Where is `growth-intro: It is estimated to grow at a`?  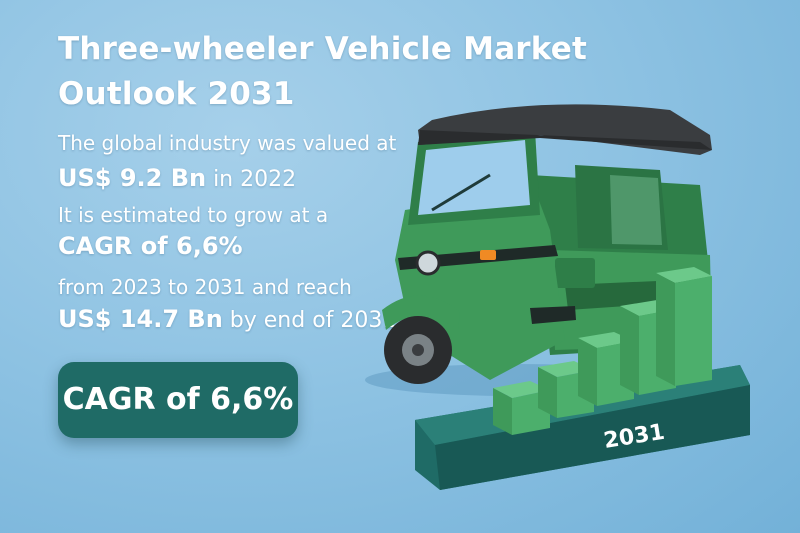 growth-intro: It is estimated to grow at a is located at coordinates (193, 215).